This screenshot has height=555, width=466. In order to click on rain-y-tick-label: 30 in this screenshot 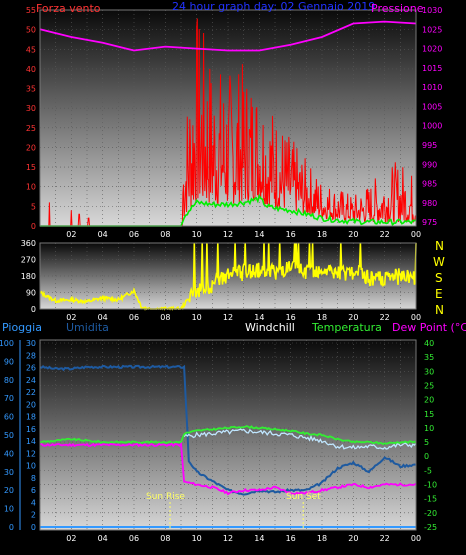, I will do `click(9, 472)`.